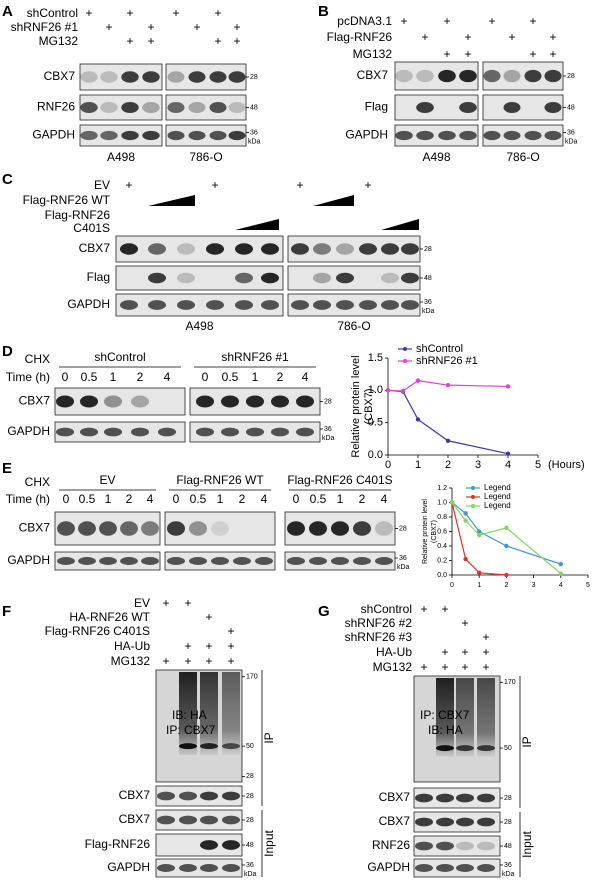 Image resolution: width=597 pixels, height=883 pixels. Describe the element at coordinates (118, 844) in the screenshot. I see `blot-label: Flag-RNF26` at that location.